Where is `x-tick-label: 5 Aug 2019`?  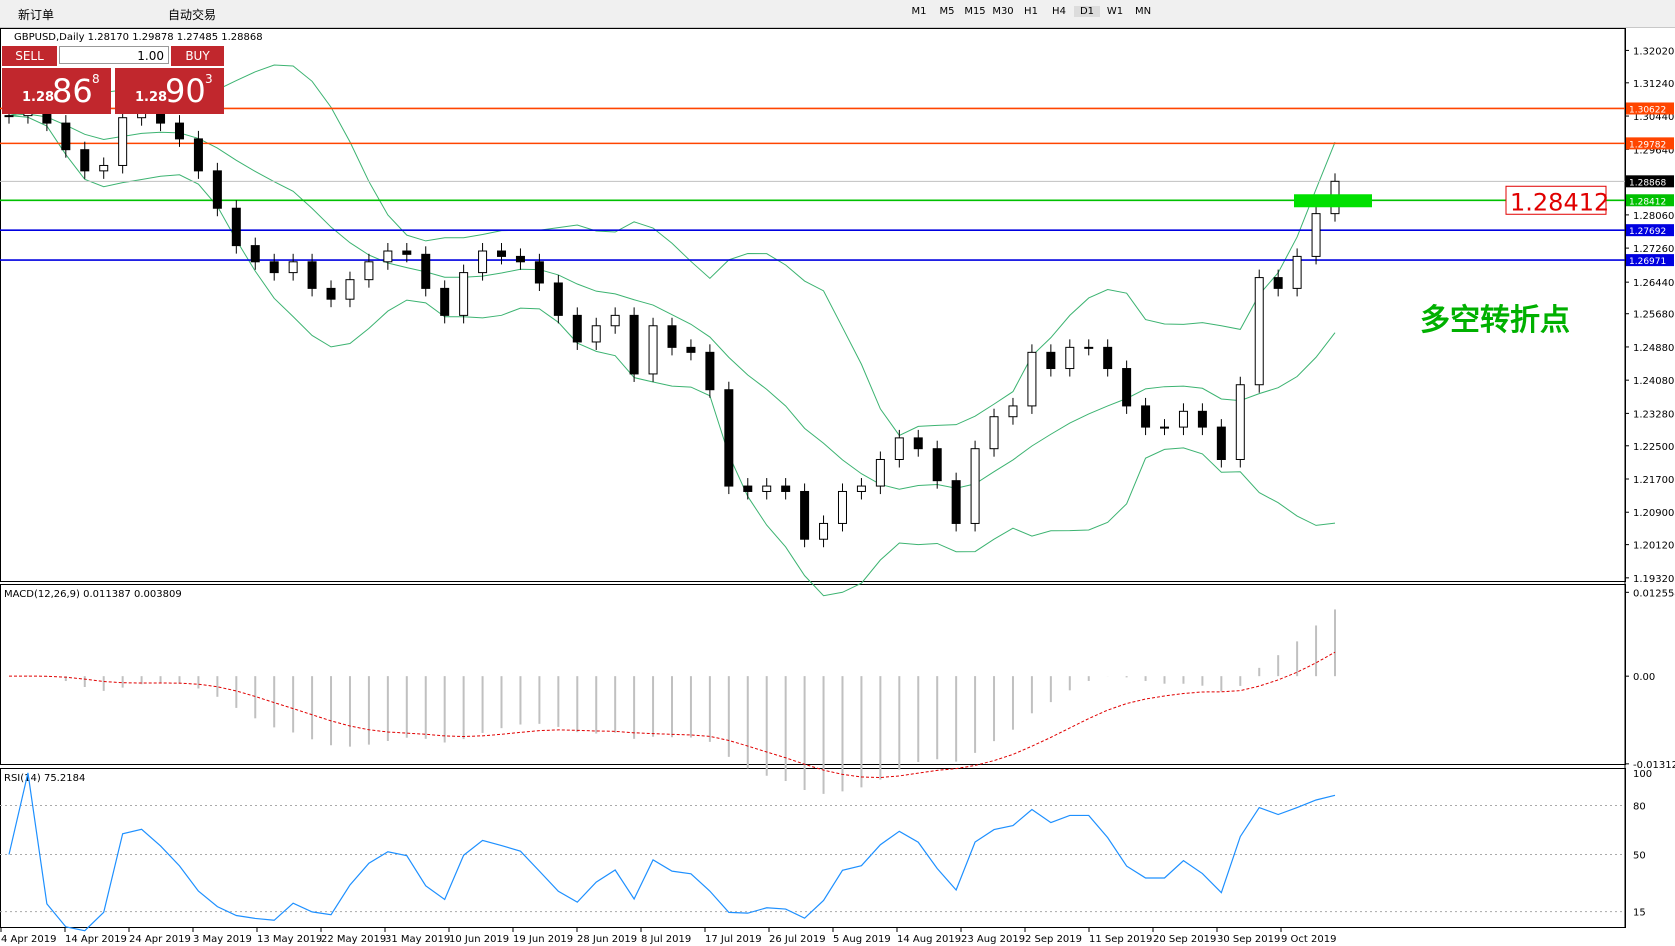 x-tick-label: 5 Aug 2019 is located at coordinates (862, 939).